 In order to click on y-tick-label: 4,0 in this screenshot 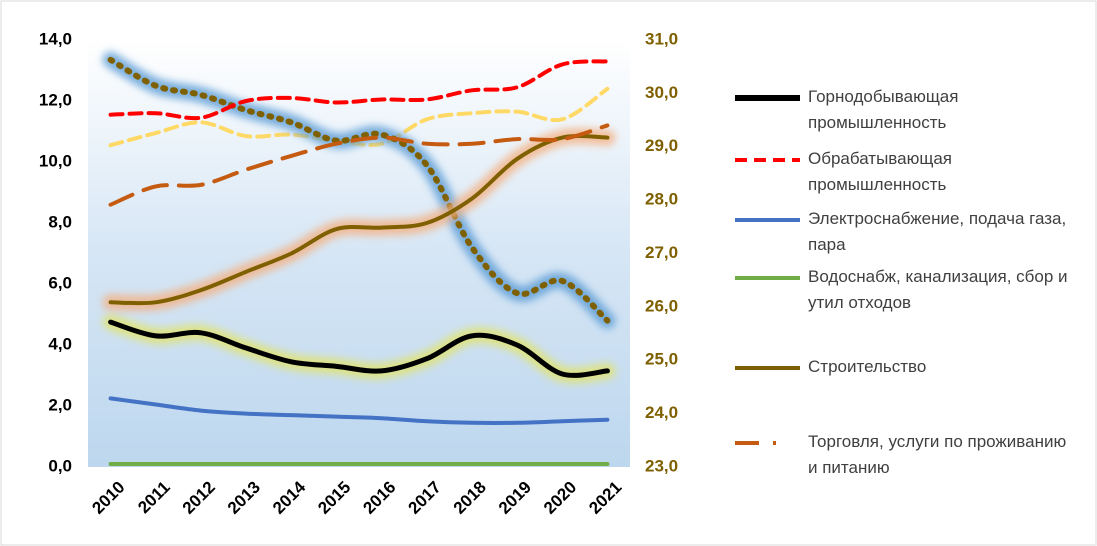, I will do `click(60, 343)`.